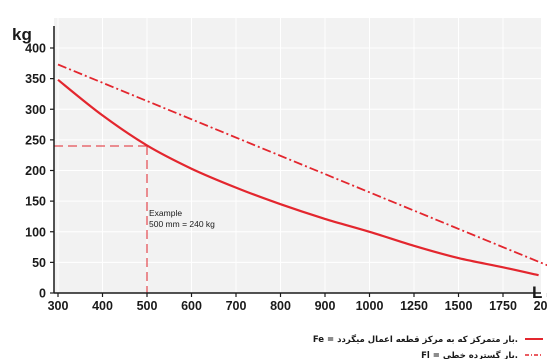 This screenshot has height=359, width=547. What do you see at coordinates (147, 306) in the screenshot?
I see `x-tick-label-2: 500` at bounding box center [147, 306].